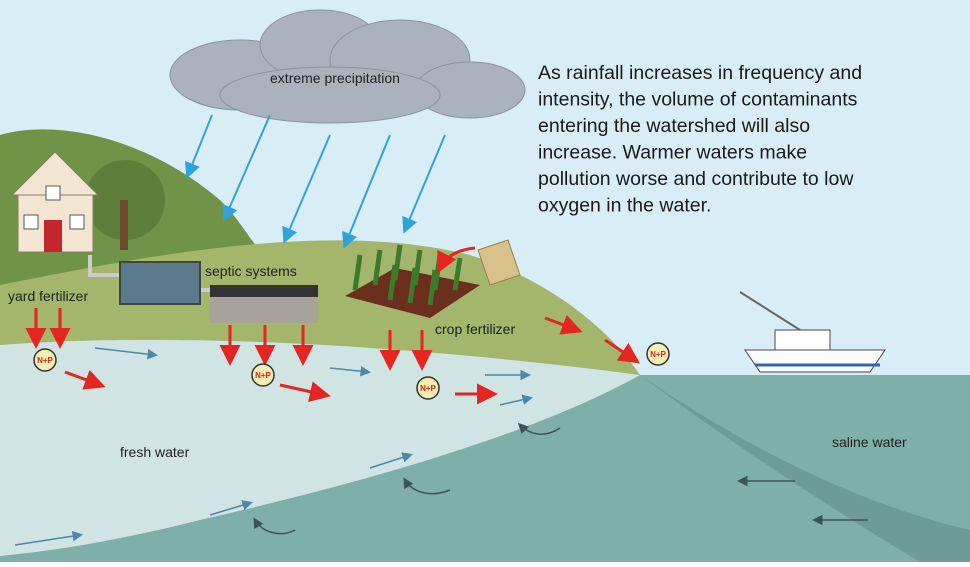 This screenshot has height=567, width=970. Describe the element at coordinates (624, 206) in the screenshot. I see `description-line: oxygen in the water.` at that location.